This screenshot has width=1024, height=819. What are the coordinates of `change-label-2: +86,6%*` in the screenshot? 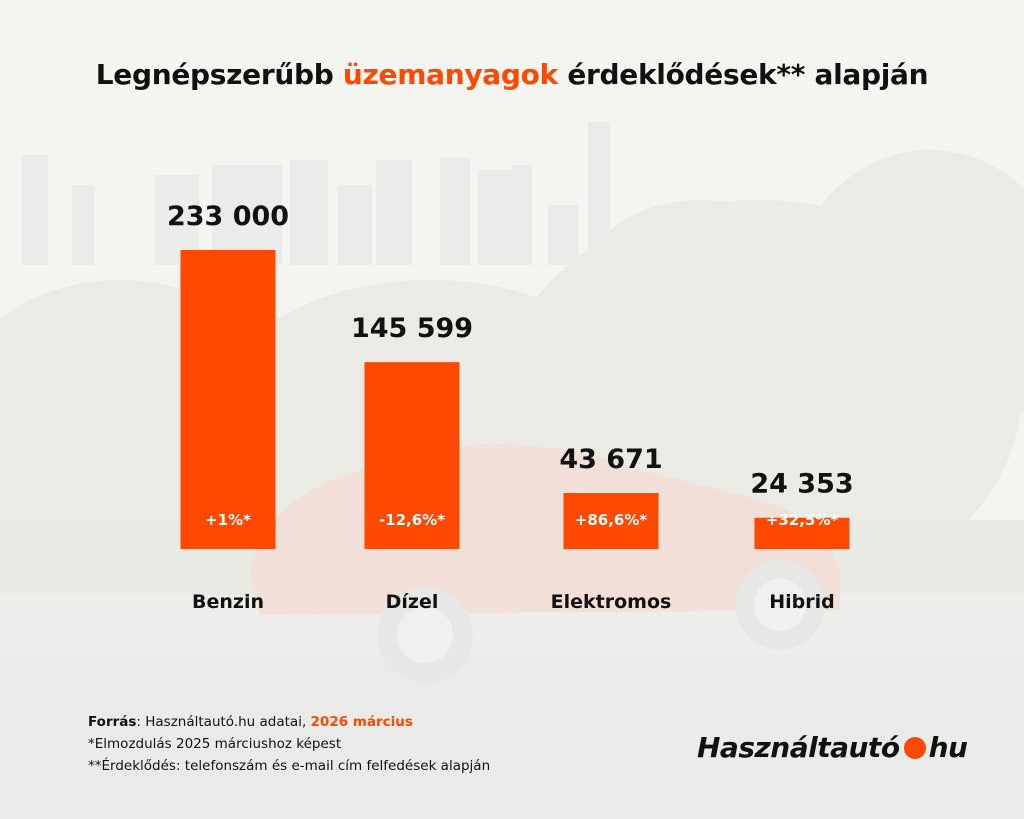 It's located at (611, 520).